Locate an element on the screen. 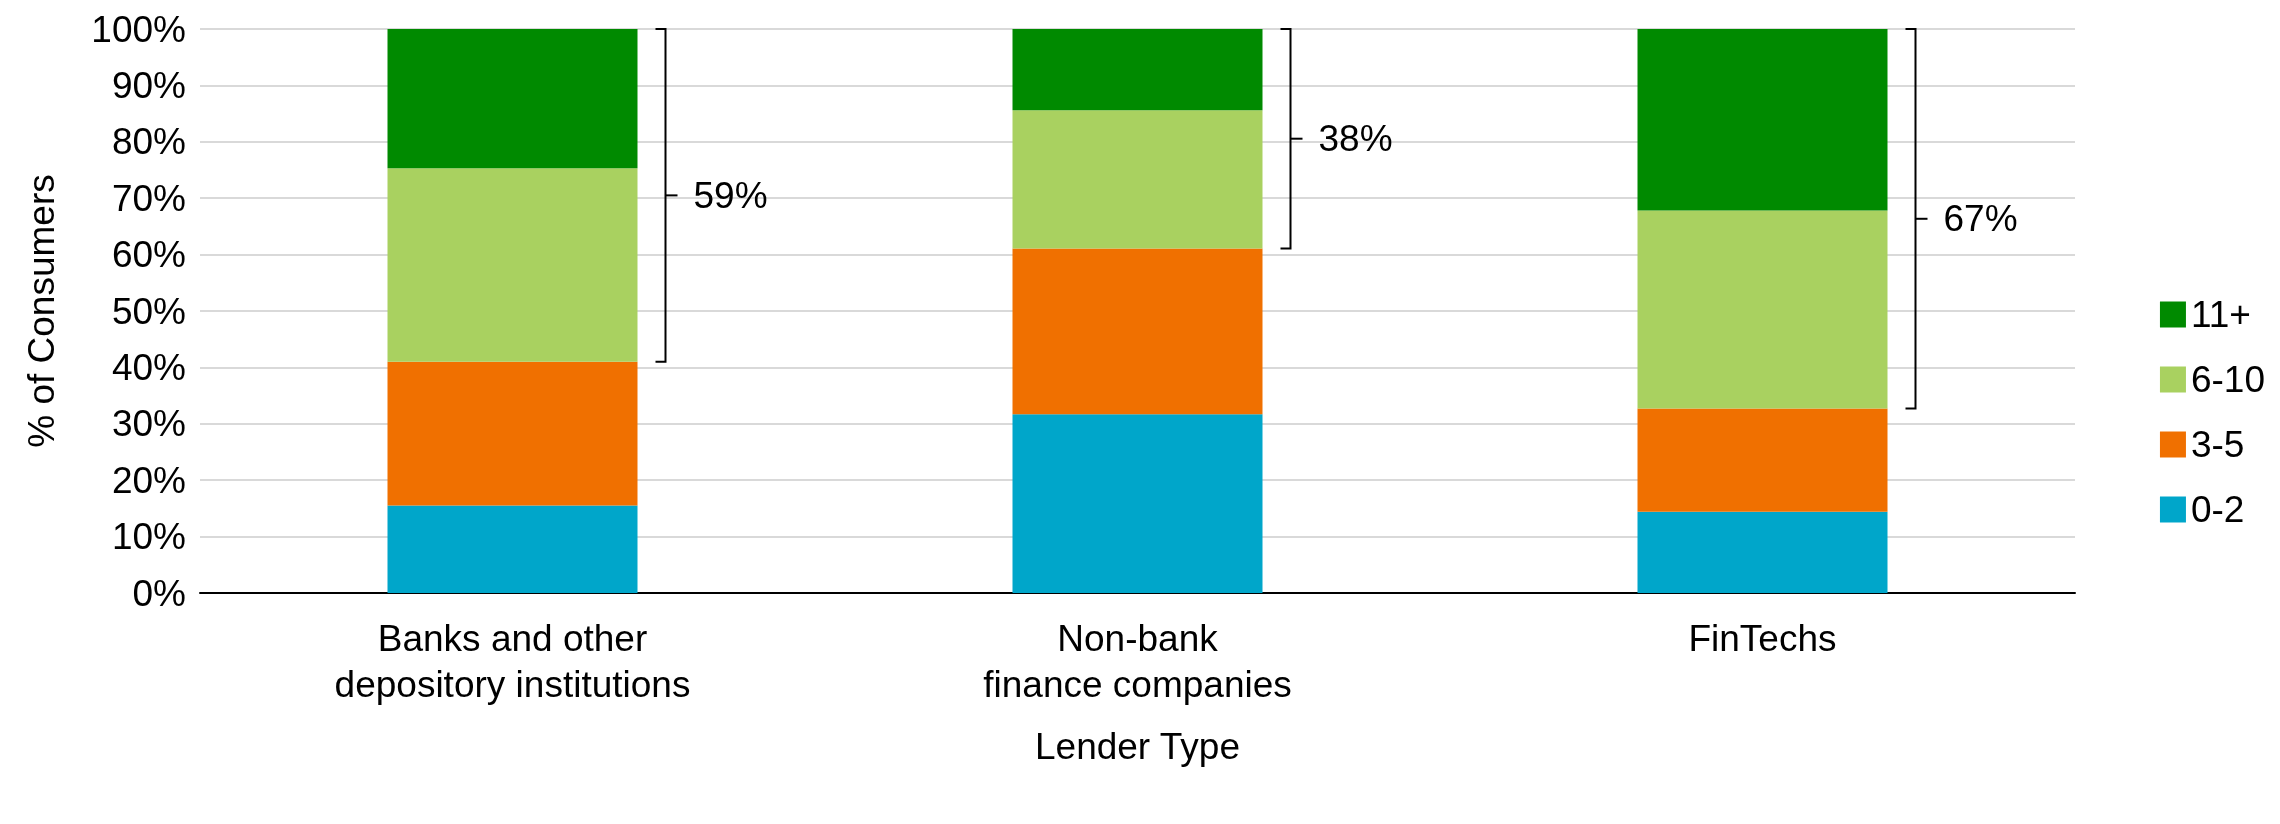 Image resolution: width=2280 pixels, height=824 pixels. legend-label: 3-5 is located at coordinates (2217, 444).